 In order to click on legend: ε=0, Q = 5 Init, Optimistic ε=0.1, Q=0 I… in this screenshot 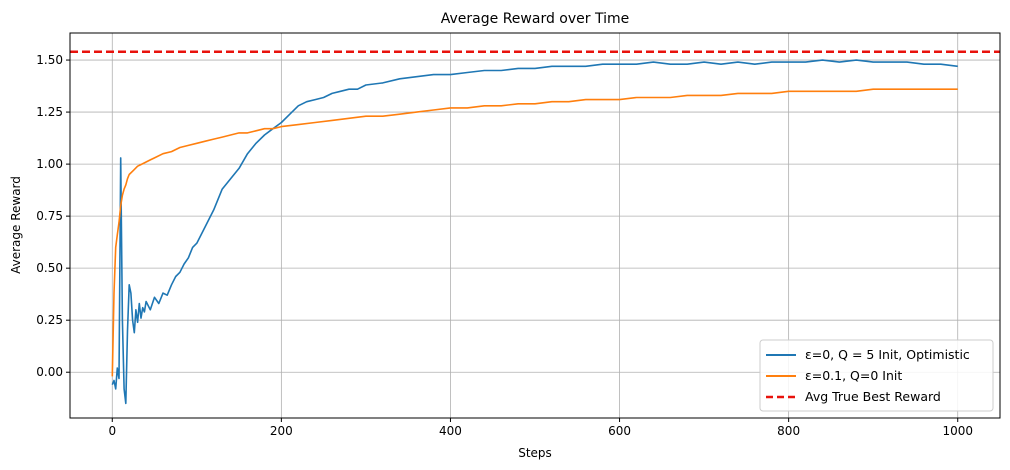, I will do `click(876, 375)`.